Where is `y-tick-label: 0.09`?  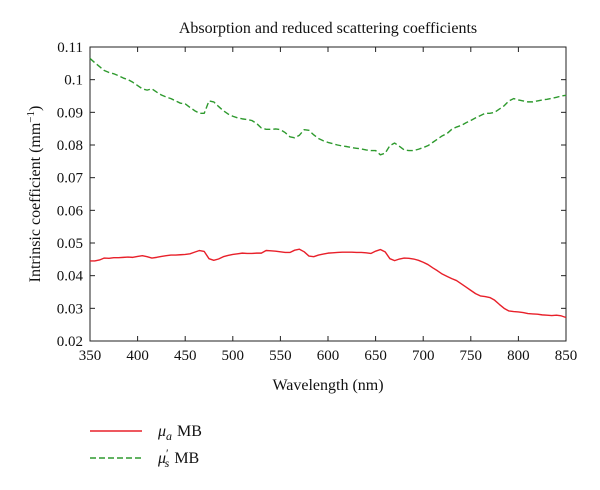
y-tick-label: 0.09 is located at coordinates (70, 113).